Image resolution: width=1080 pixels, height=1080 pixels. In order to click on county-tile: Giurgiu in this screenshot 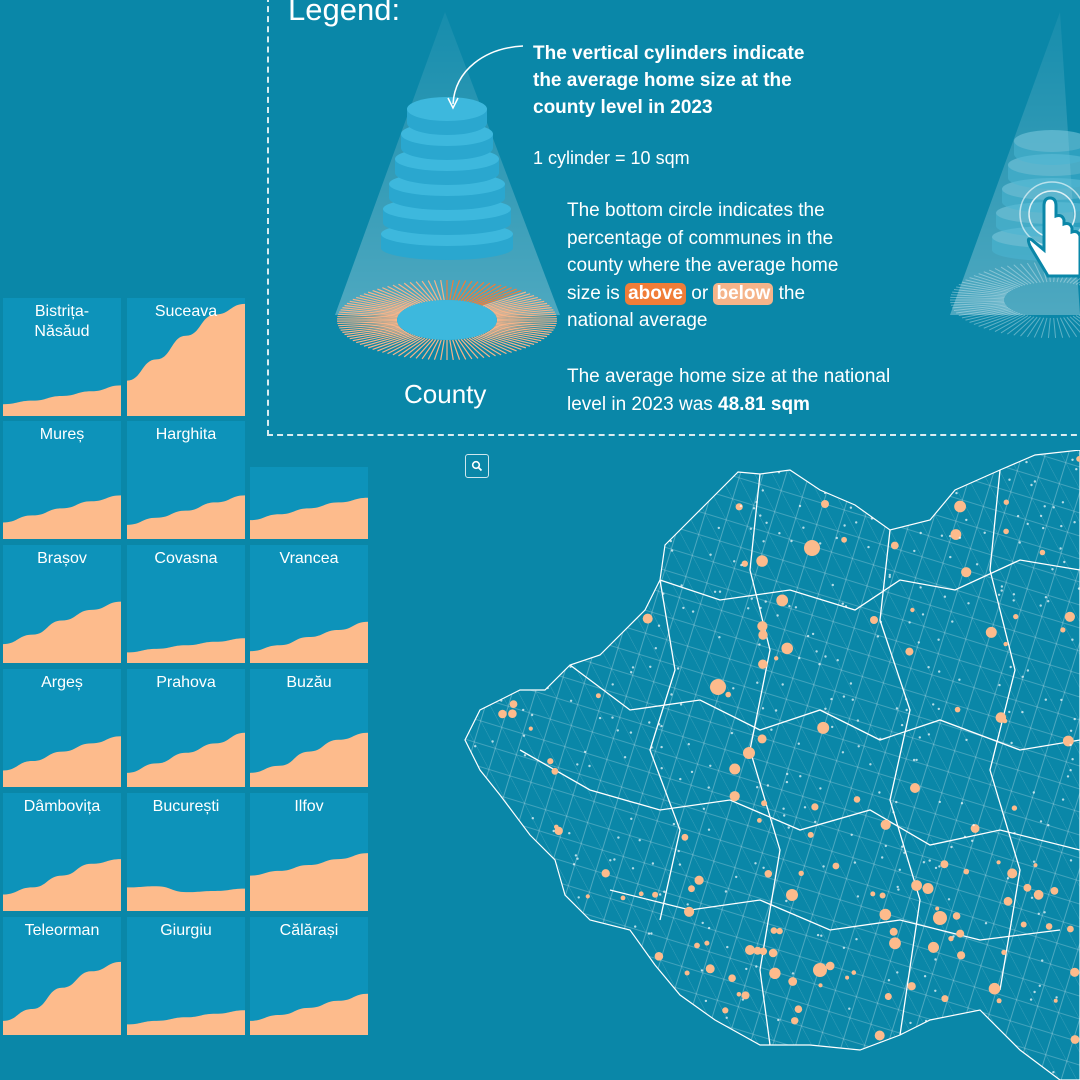, I will do `click(186, 976)`.